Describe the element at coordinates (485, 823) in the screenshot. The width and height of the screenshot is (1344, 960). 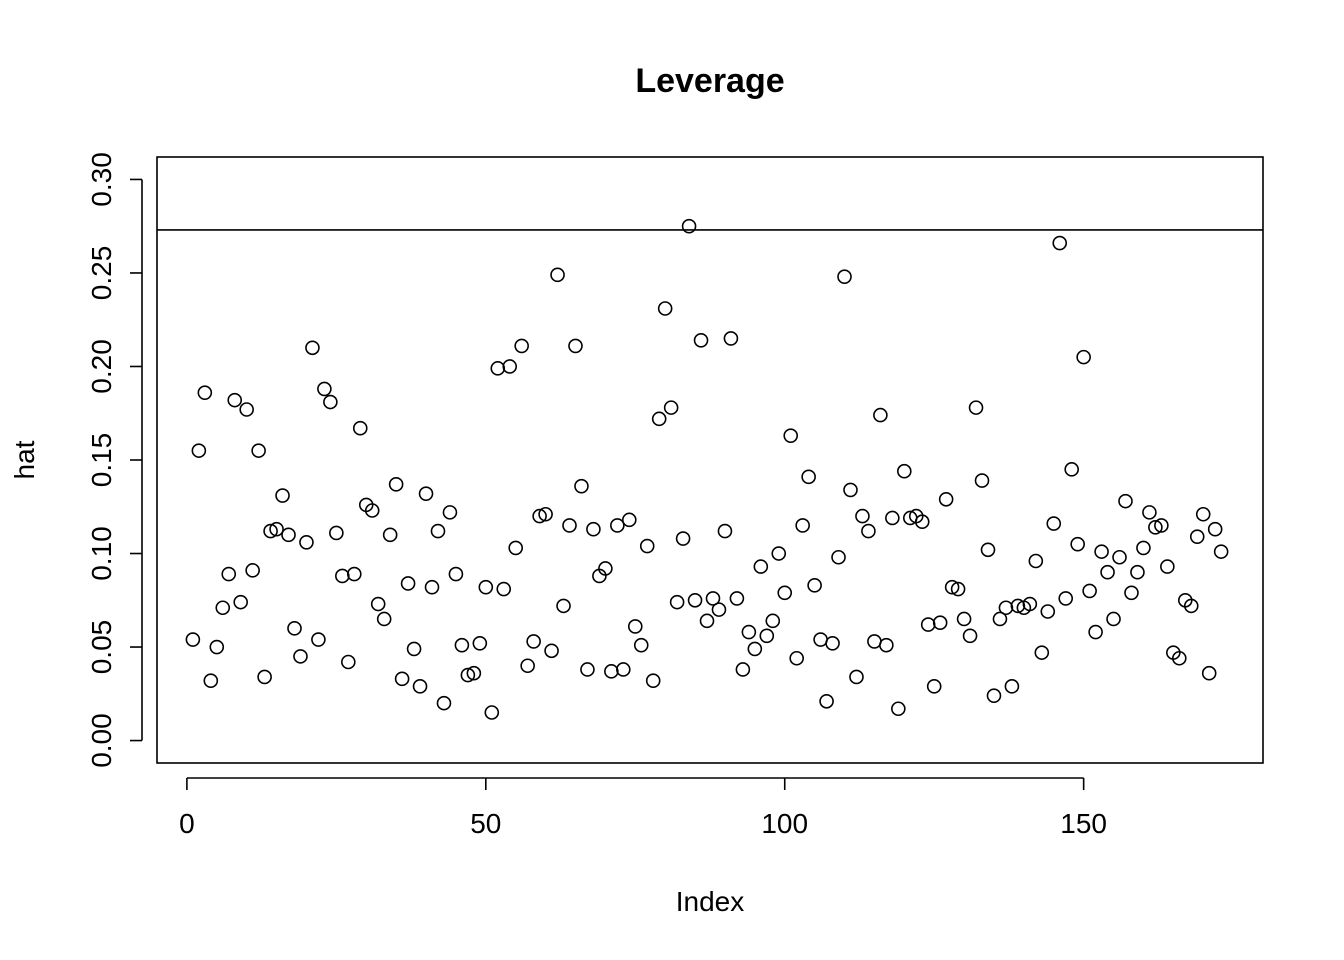
I see `x-tick-label: 50` at that location.